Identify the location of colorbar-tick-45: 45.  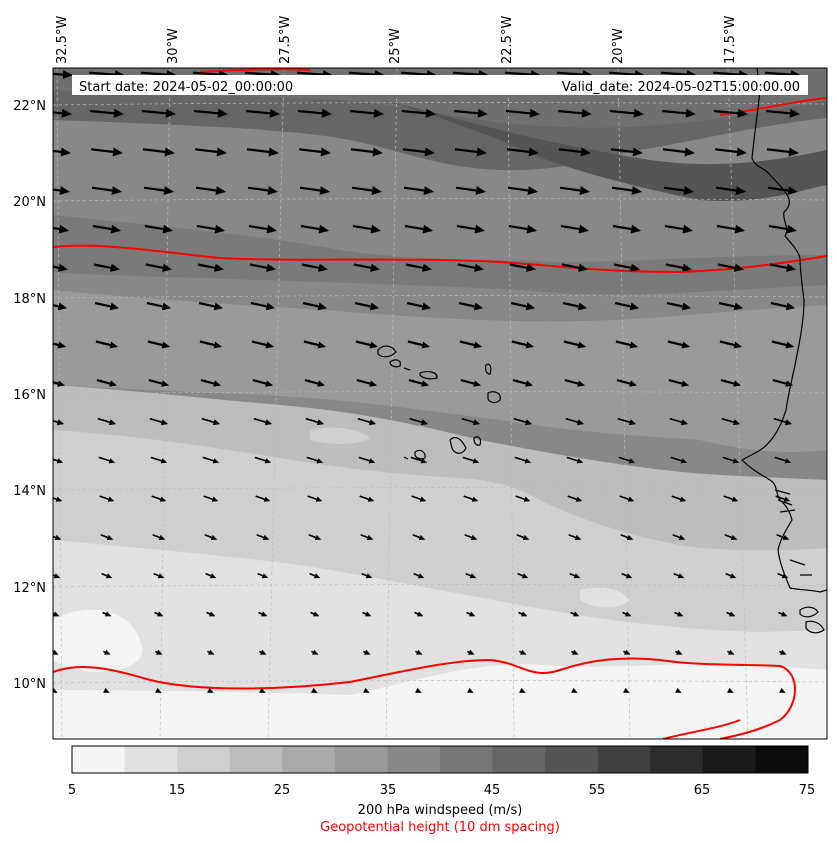
(492, 790).